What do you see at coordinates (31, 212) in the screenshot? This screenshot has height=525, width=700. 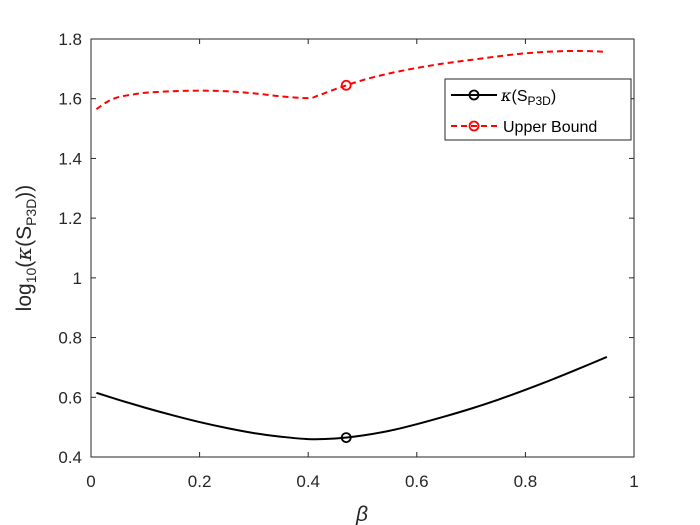 I see `y-label-p3d-subscript: P3D` at bounding box center [31, 212].